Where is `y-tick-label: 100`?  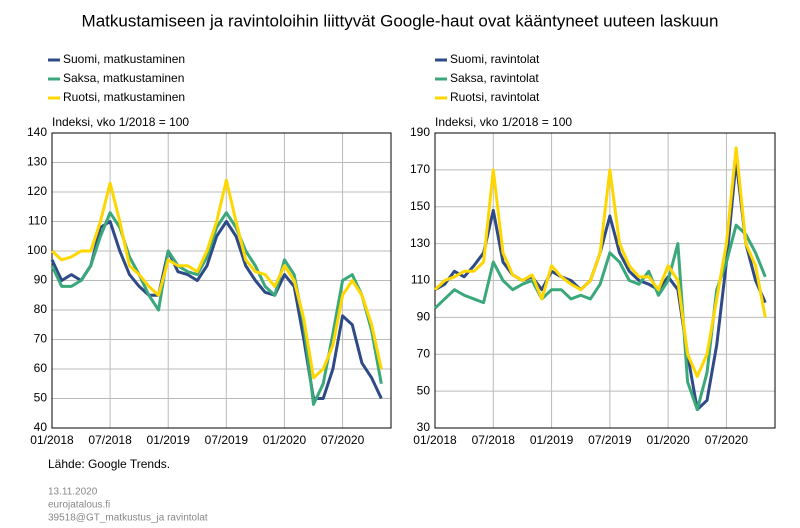 y-tick-label: 100 is located at coordinates (37, 250).